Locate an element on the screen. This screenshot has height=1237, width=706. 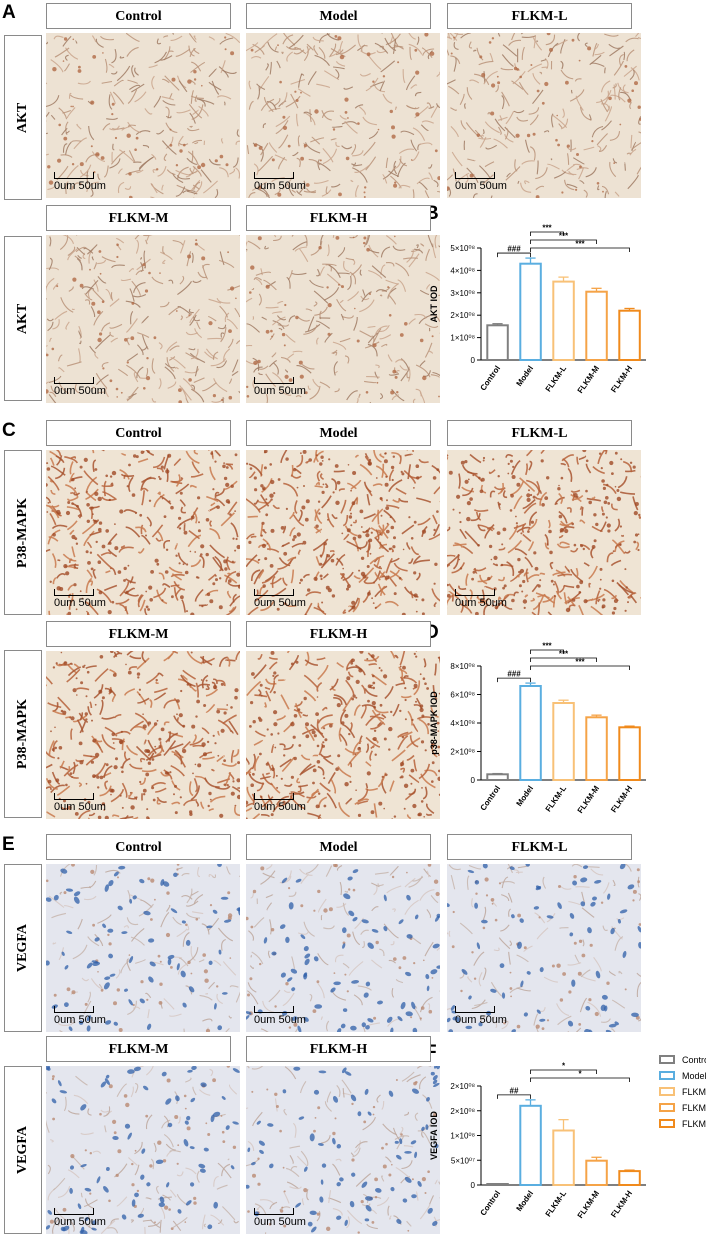
title-e-flkm-h: FLKM-H is located at coordinates (338, 1049).